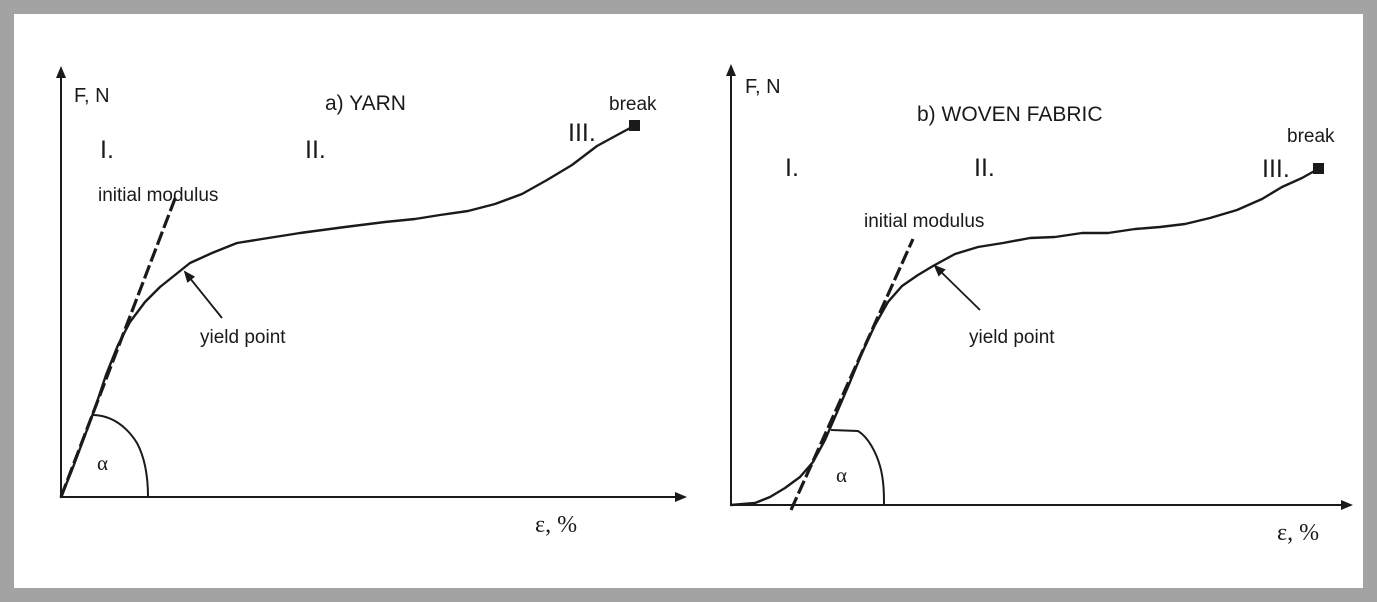  I want to click on fabric-x-axis-label: ε, %, so click(1298, 533).